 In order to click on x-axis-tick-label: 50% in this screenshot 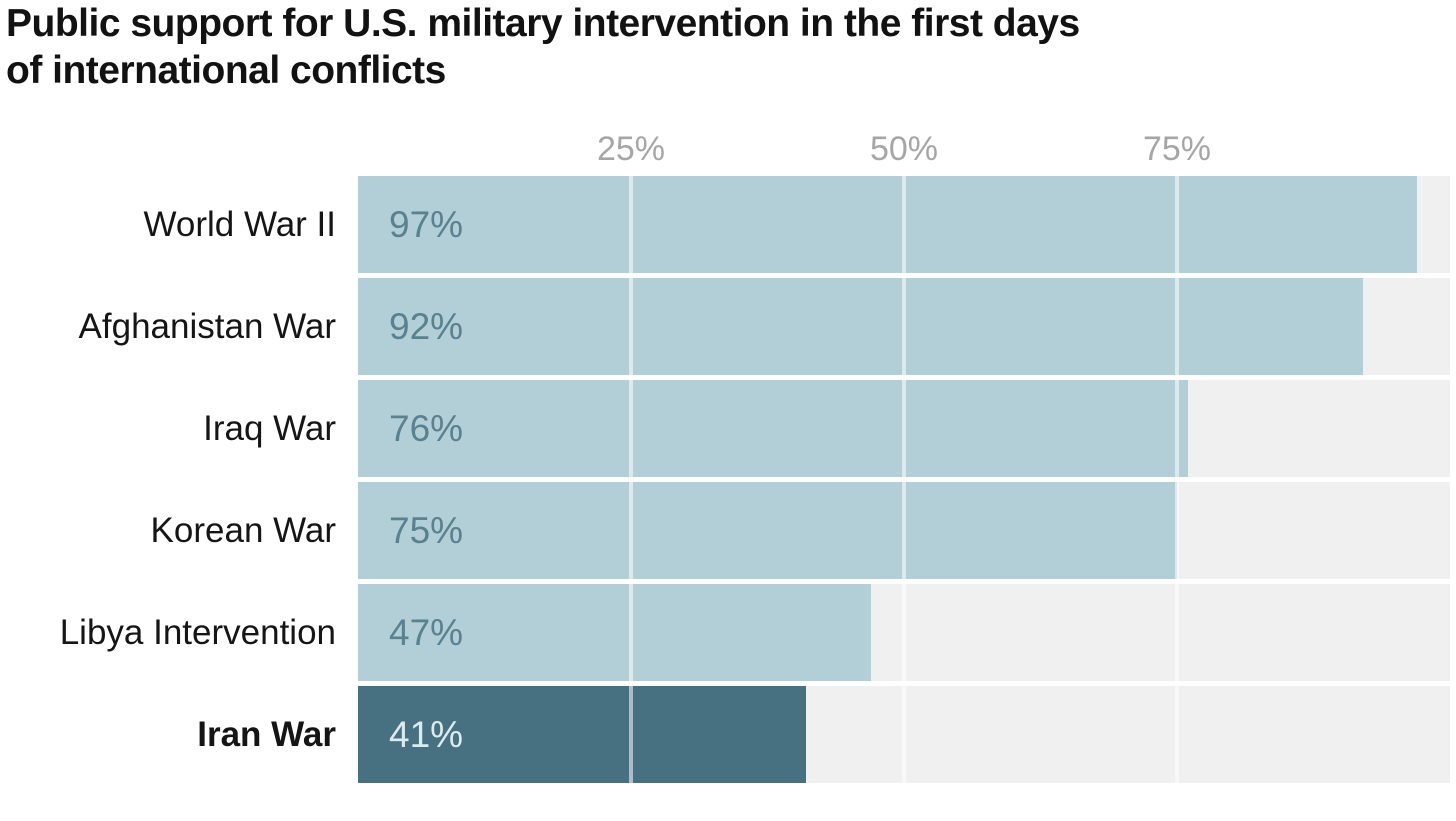, I will do `click(904, 149)`.